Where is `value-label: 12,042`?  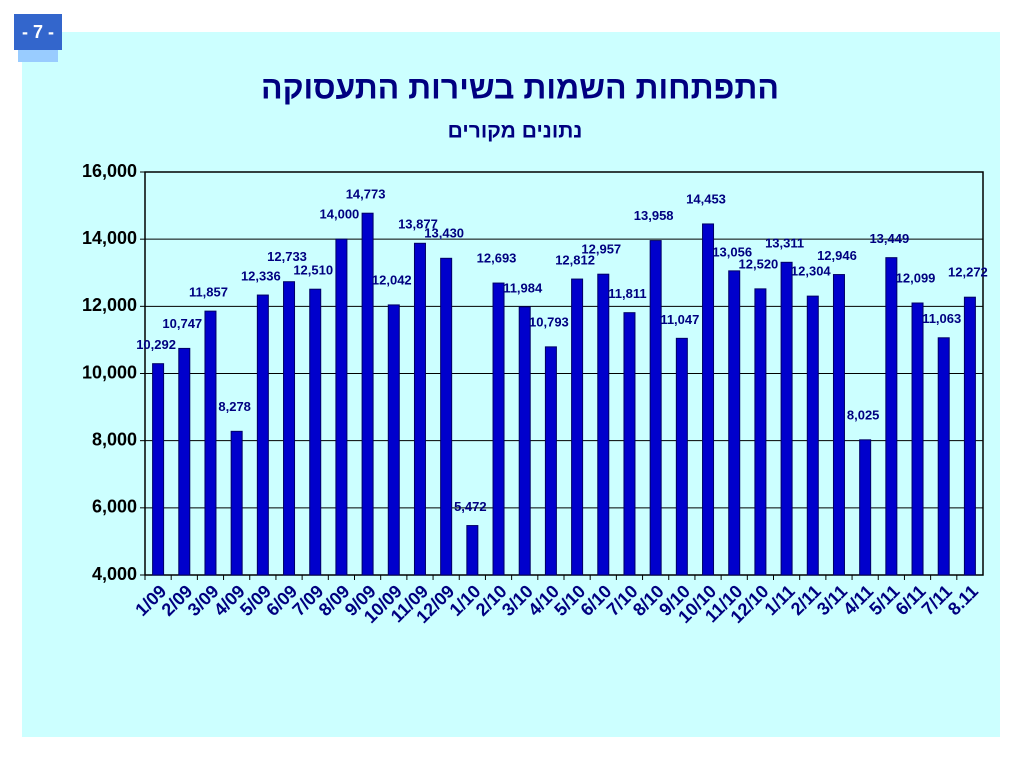
value-label: 12,042 is located at coordinates (392, 279).